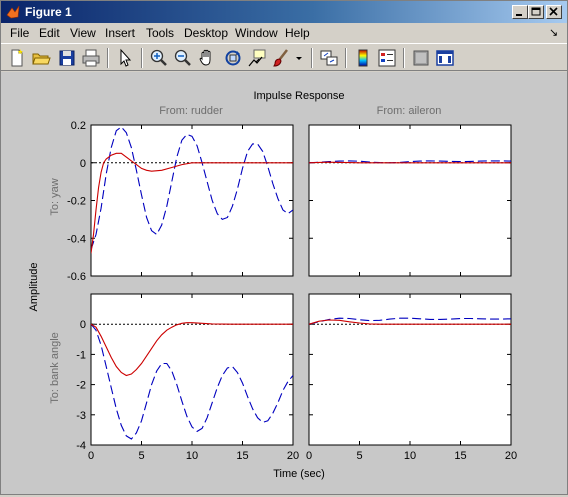 This screenshot has height=497, width=568. Describe the element at coordinates (160, 33) in the screenshot. I see `menu-tools: Tools` at that location.